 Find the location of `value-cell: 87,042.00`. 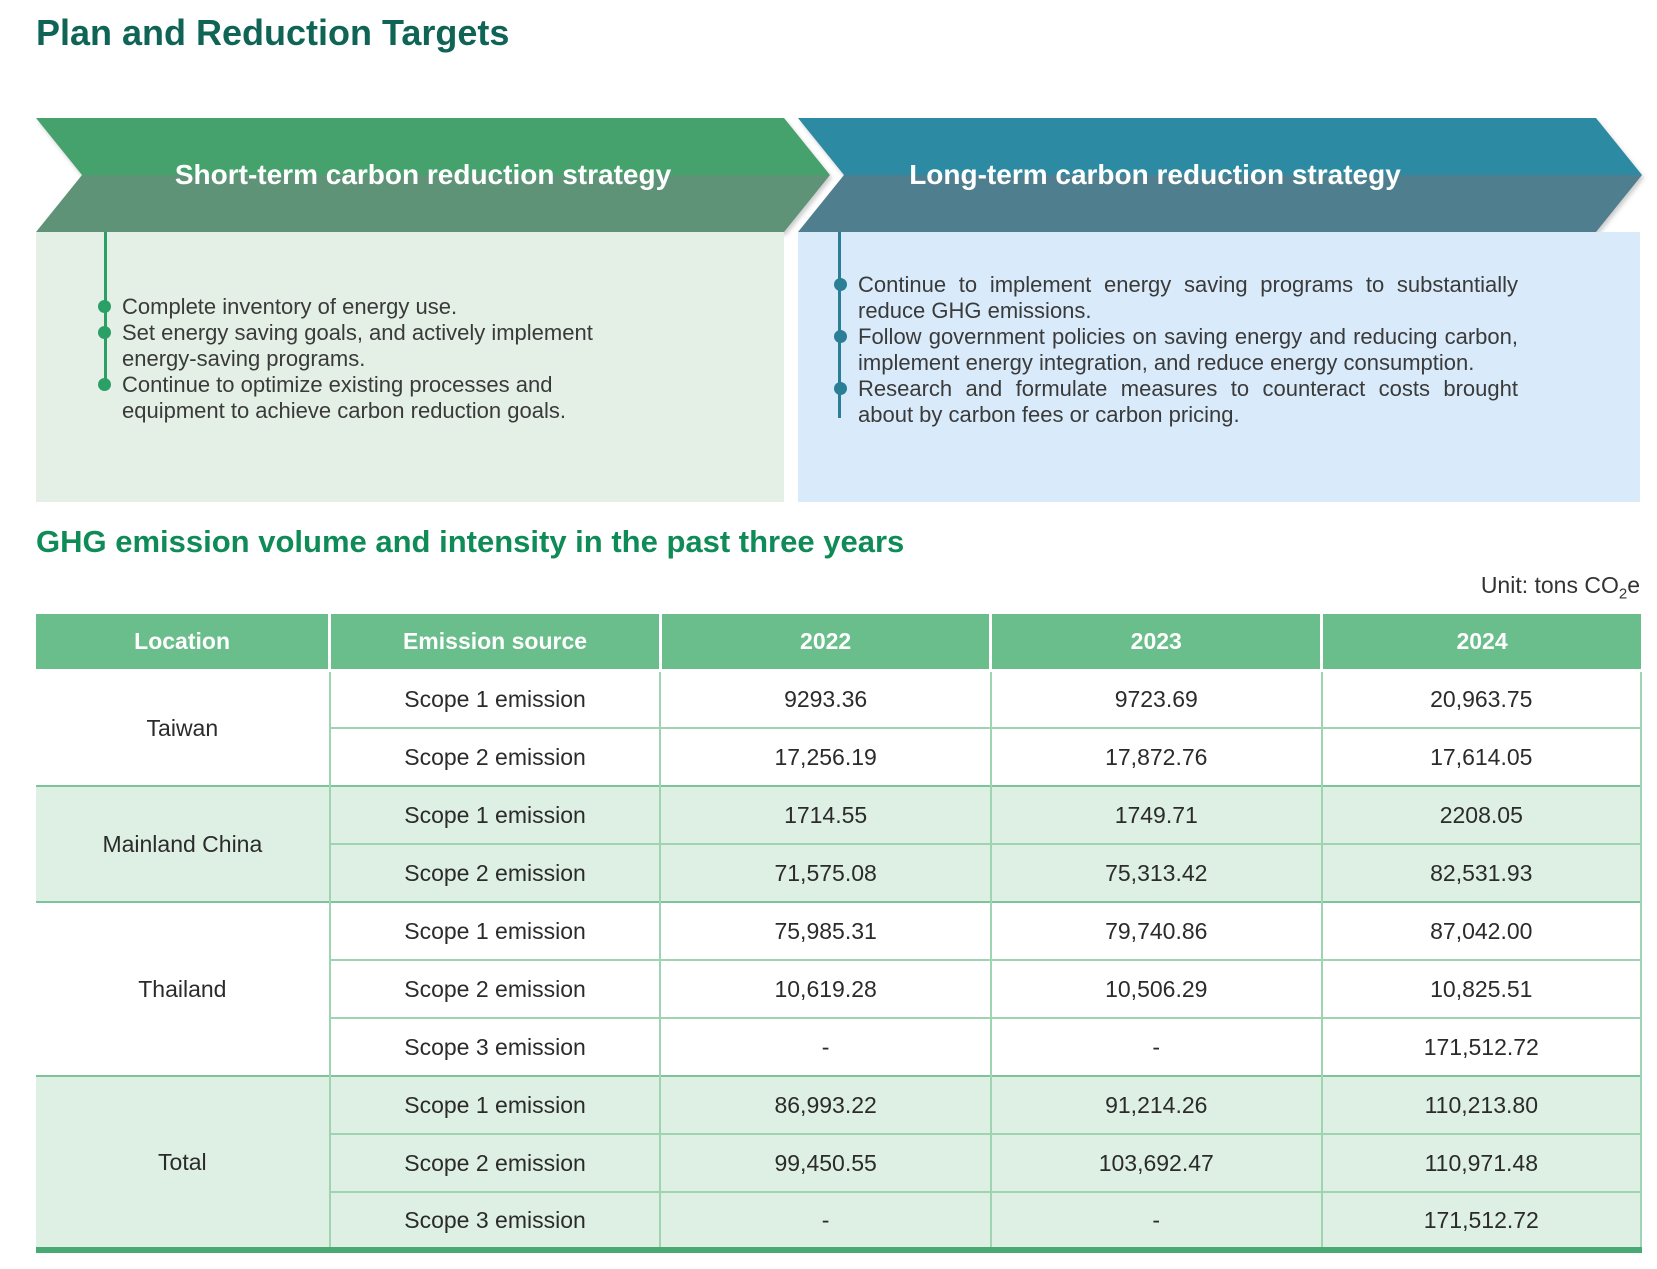

value-cell: 87,042.00 is located at coordinates (1481, 930).